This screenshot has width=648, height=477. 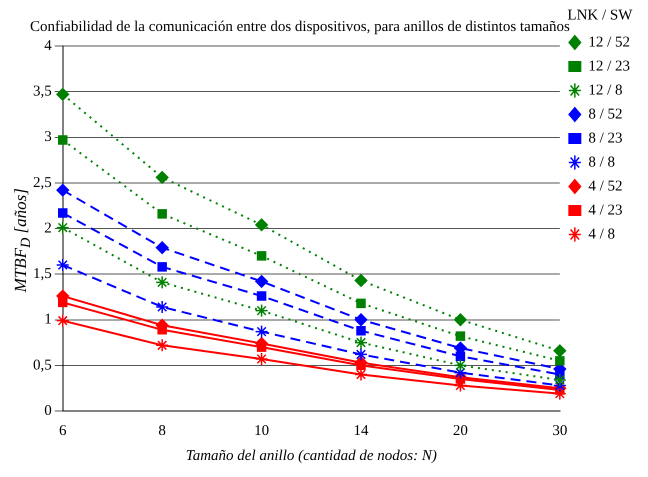 What do you see at coordinates (560, 430) in the screenshot?
I see `x-tick-label: 30` at bounding box center [560, 430].